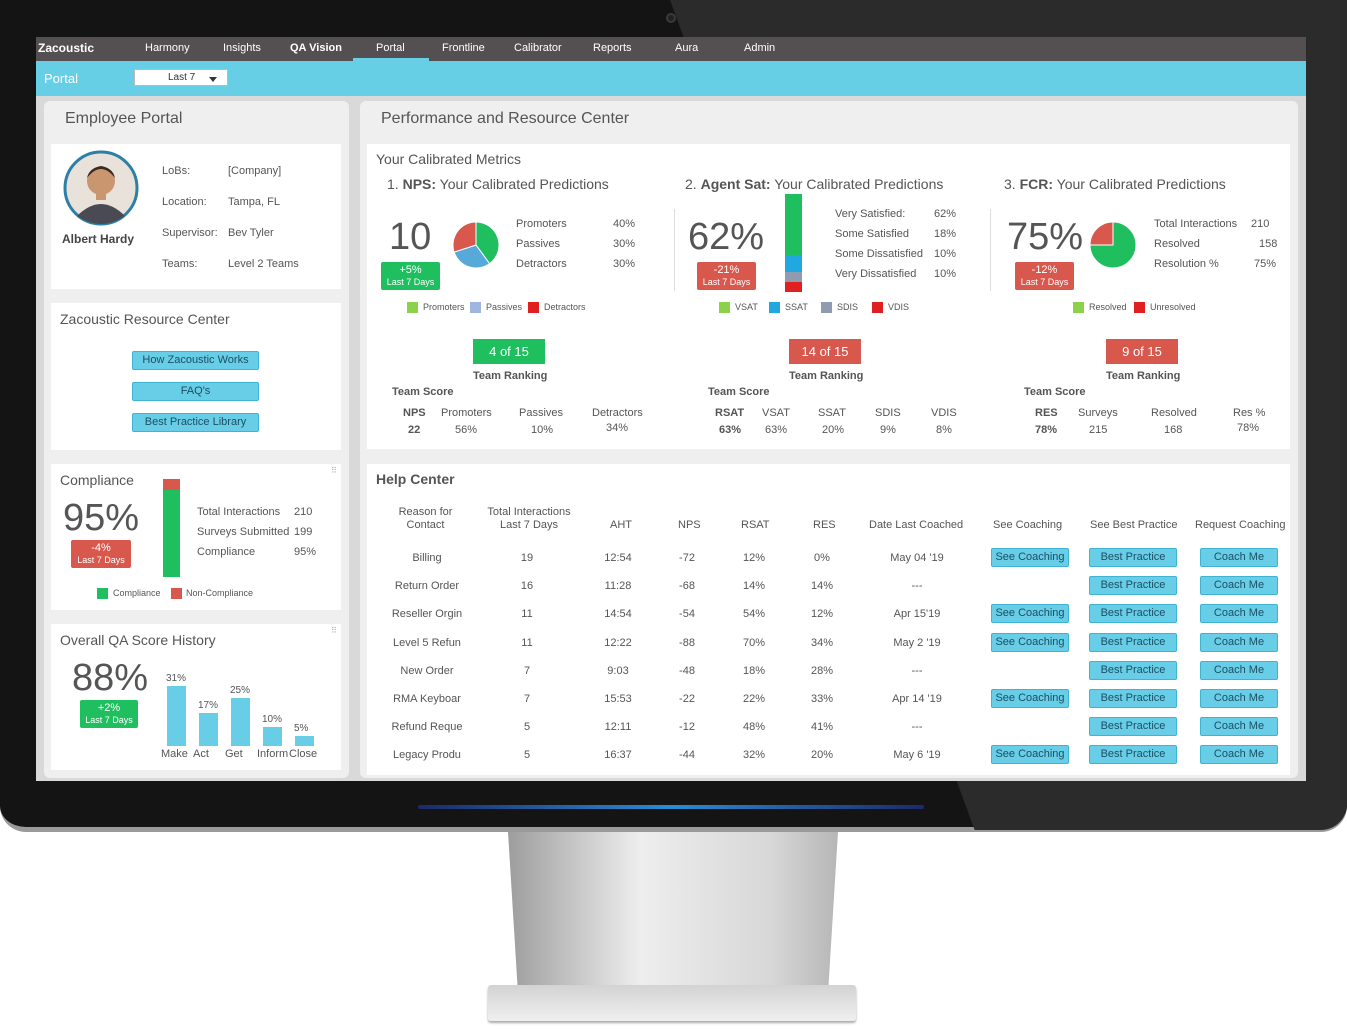  What do you see at coordinates (1101, 233) in the screenshot?
I see `fcr-slice-unresolved` at bounding box center [1101, 233].